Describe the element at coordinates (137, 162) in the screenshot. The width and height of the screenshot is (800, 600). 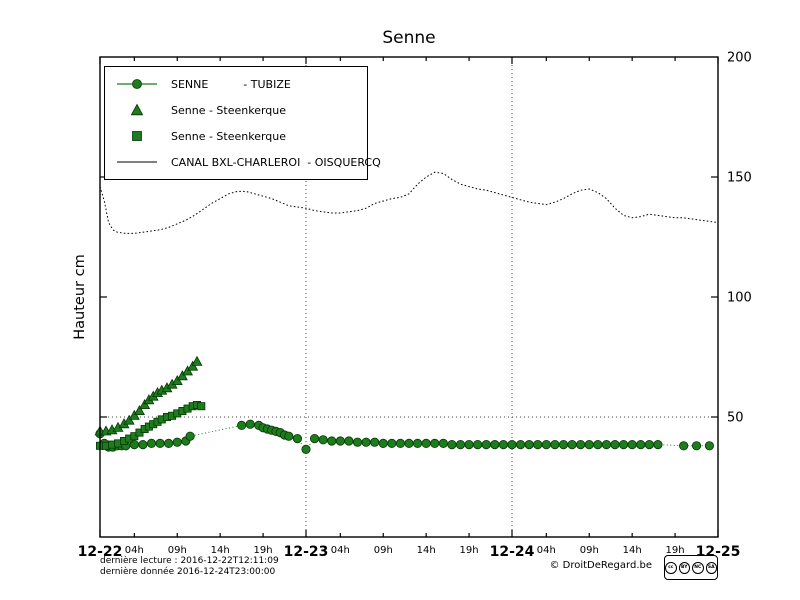
I see `legend-line-icon` at that location.